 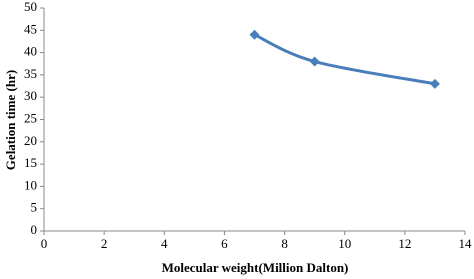 I want to click on y-tick-label: 40, so click(x=30, y=51).